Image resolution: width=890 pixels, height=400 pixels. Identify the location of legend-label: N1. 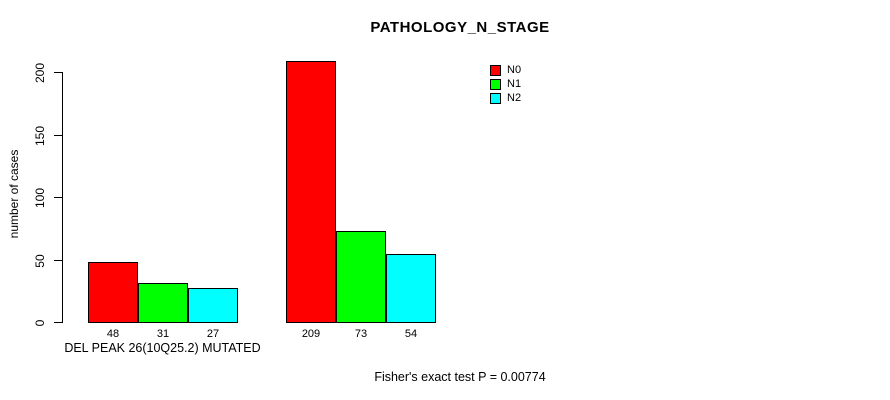
(514, 84).